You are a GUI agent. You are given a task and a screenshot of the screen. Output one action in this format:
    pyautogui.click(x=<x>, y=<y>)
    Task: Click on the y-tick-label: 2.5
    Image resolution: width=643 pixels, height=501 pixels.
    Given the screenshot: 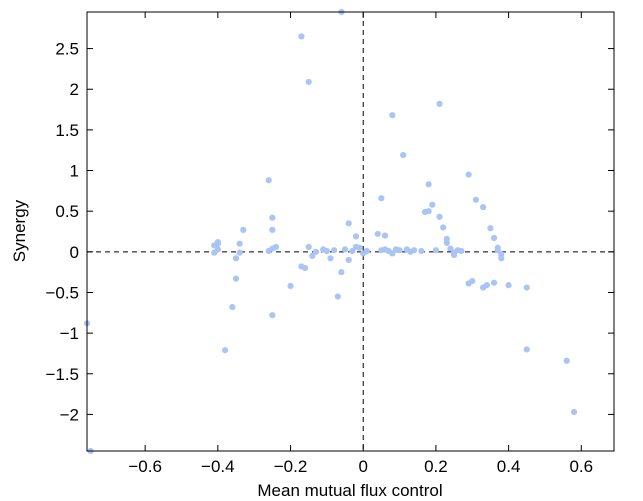 What is the action you would take?
    pyautogui.click(x=67, y=49)
    